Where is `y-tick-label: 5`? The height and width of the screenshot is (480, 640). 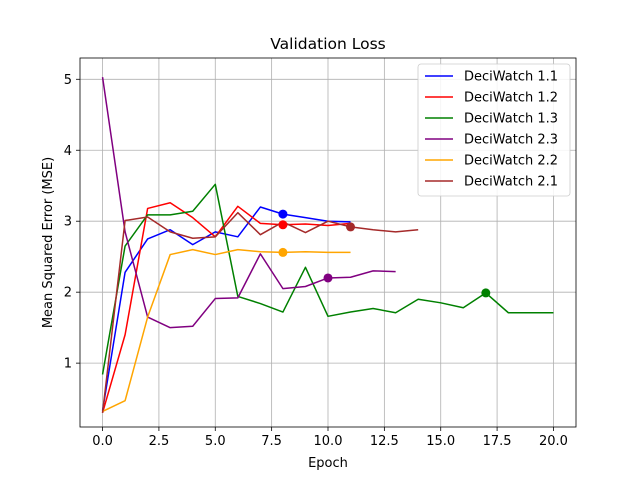
y-tick-label: 5 is located at coordinates (68, 80).